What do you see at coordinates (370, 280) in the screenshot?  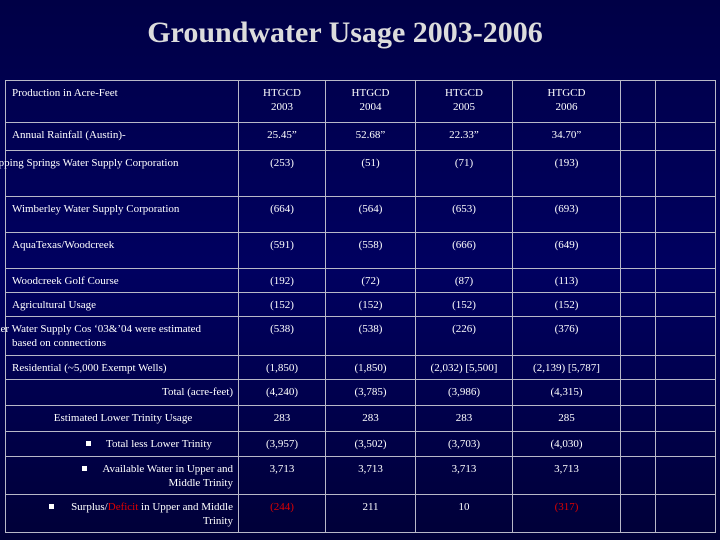 I see `value-cell: (72)` at bounding box center [370, 280].